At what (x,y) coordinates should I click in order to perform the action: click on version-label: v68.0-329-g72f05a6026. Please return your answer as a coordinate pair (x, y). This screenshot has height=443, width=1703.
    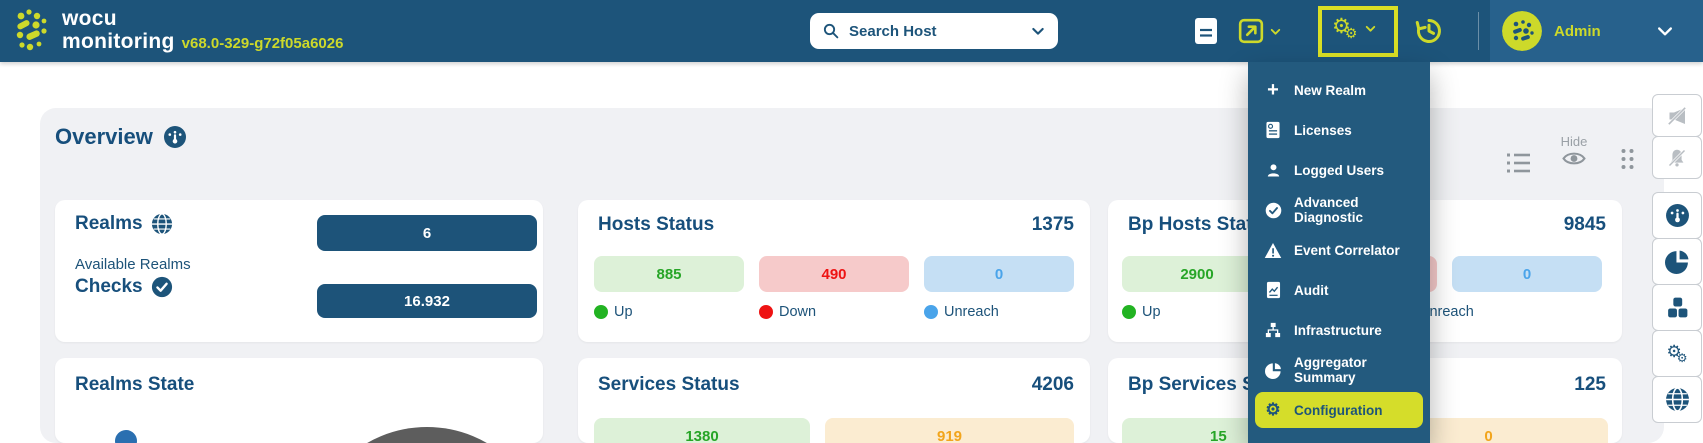
    Looking at the image, I should click on (262, 43).